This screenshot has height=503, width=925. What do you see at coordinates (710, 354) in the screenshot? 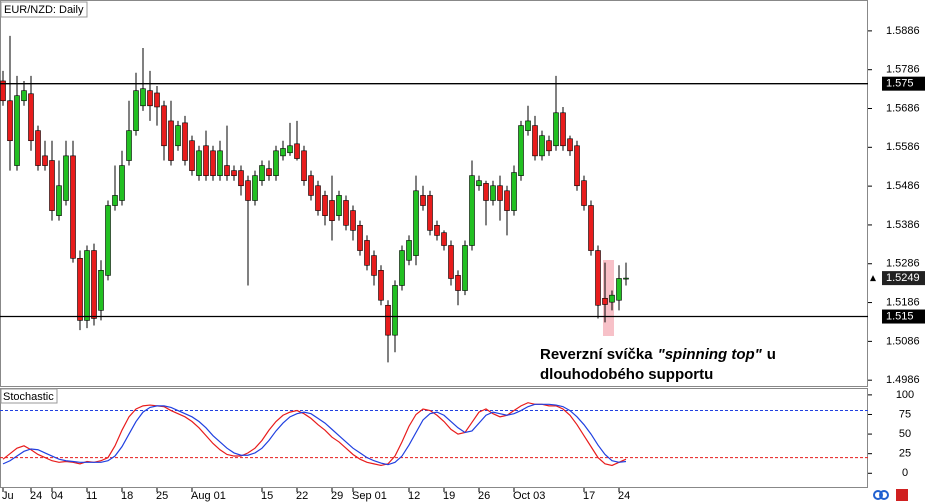
I see `annotation-part: "spinning top"` at bounding box center [710, 354].